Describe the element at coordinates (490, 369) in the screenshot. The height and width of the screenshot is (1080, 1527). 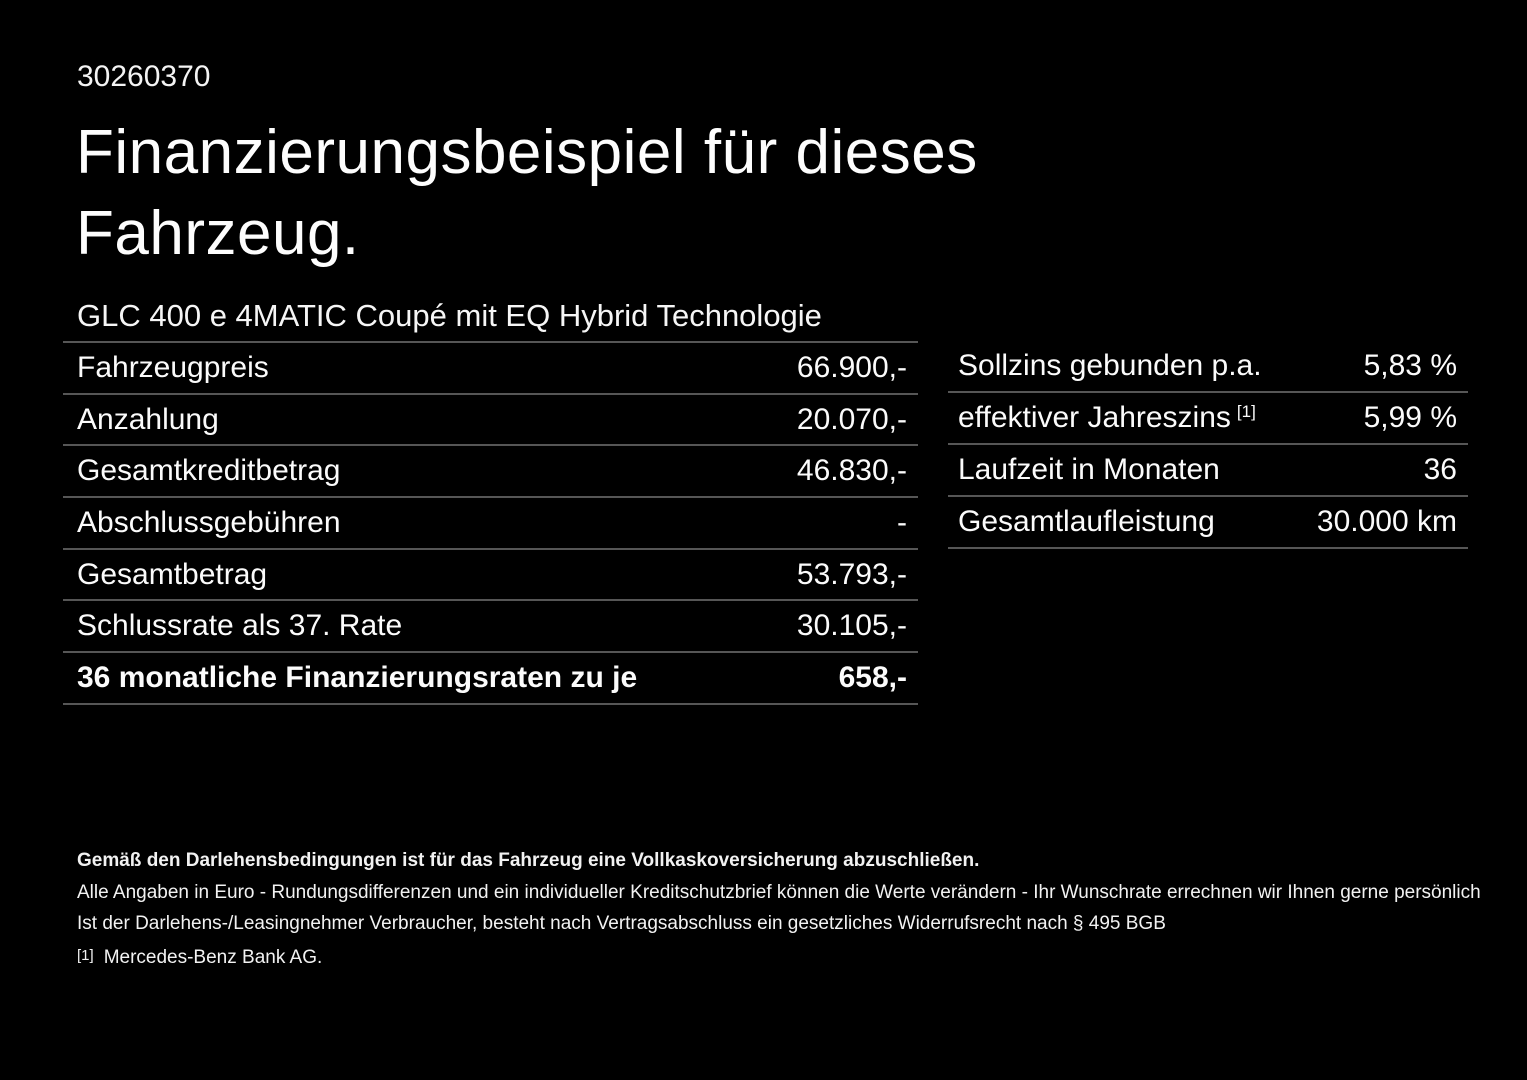
I see `finance-row-vehicle-price: Fahrzeugpreis 66.900,-` at that location.